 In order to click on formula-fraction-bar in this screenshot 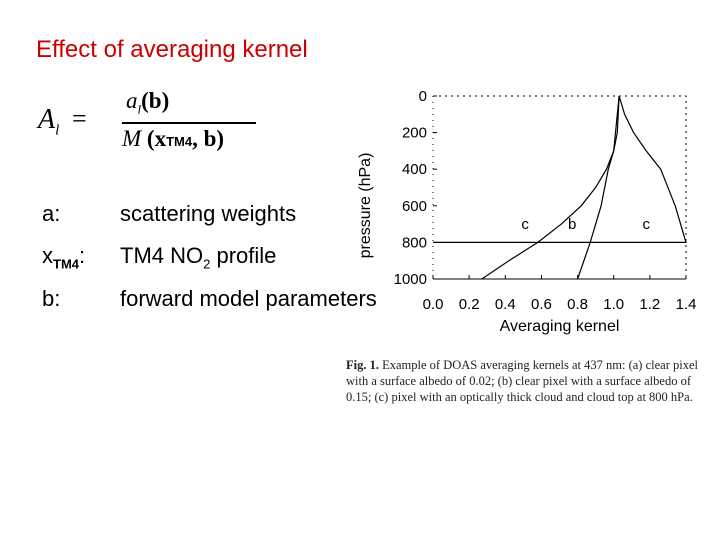, I will do `click(189, 123)`.